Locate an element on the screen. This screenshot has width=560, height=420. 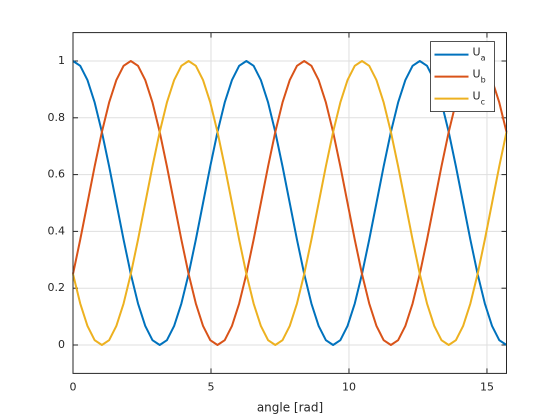
x-tick-label: 5 is located at coordinates (210, 386).